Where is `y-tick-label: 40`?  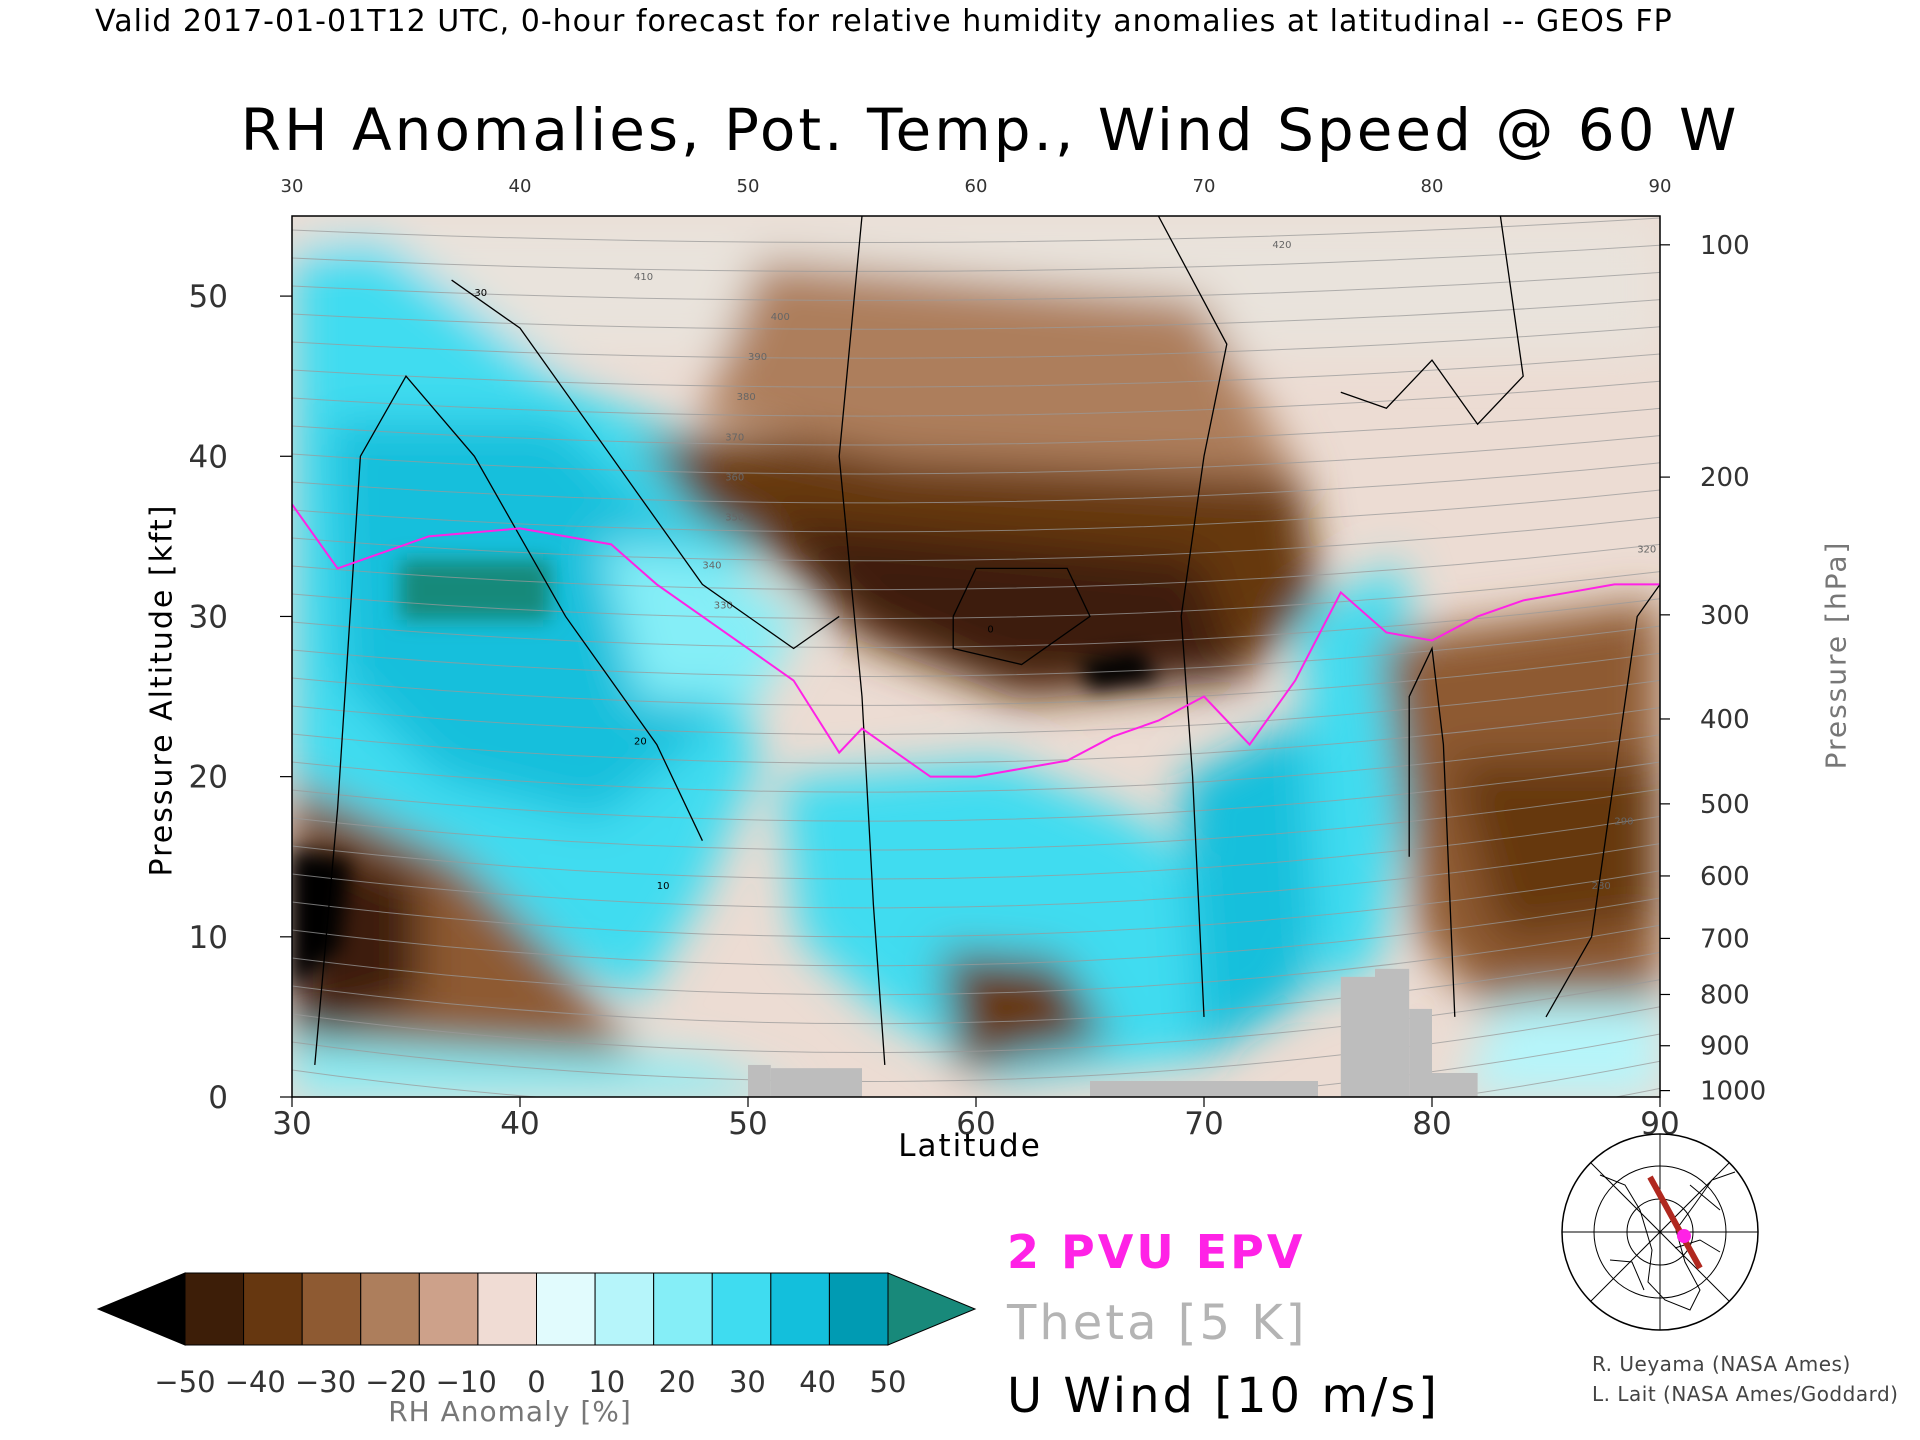
y-tick-label: 40 is located at coordinates (208, 457).